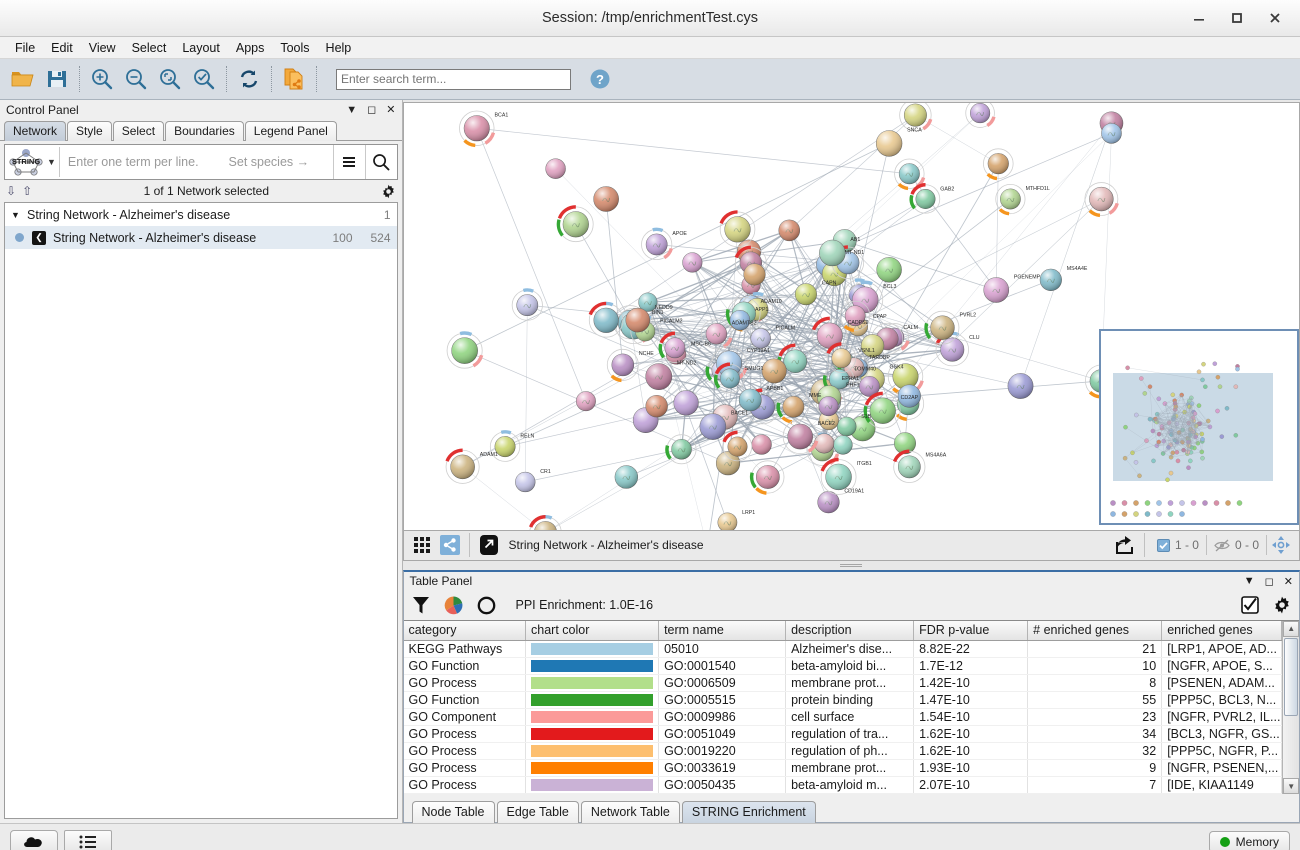 Image resolution: width=1300 pixels, height=850 pixels. What do you see at coordinates (348, 162) in the screenshot?
I see `hamburger-icon` at bounding box center [348, 162].